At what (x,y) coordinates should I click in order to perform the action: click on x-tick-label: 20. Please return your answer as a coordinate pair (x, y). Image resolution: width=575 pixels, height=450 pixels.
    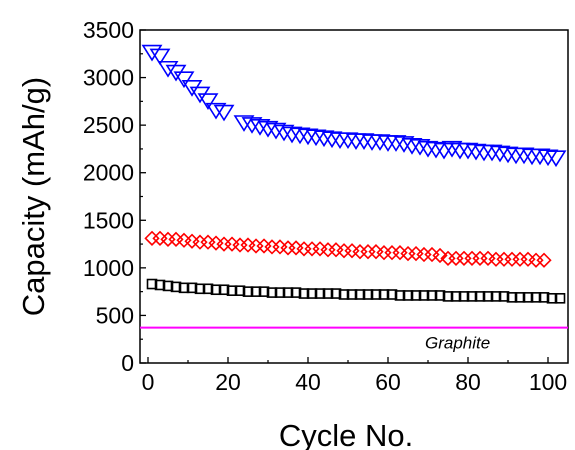
    Looking at the image, I should click on (228, 382).